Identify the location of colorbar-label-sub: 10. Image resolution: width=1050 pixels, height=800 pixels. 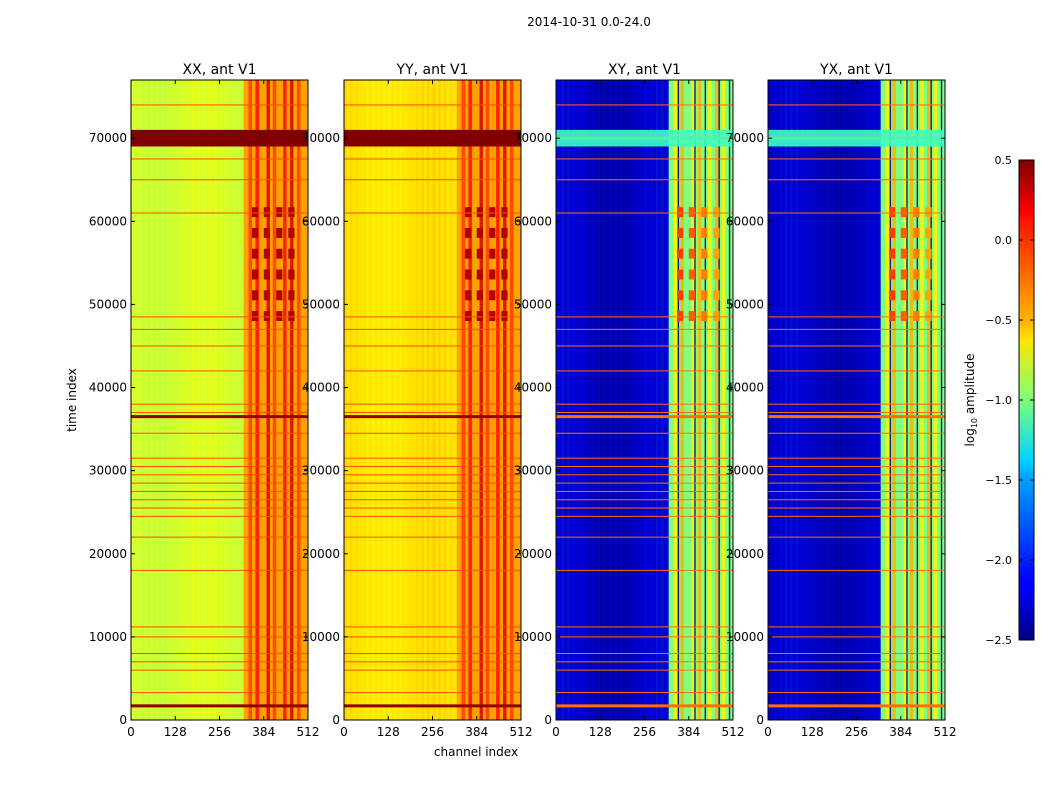
(974, 423).